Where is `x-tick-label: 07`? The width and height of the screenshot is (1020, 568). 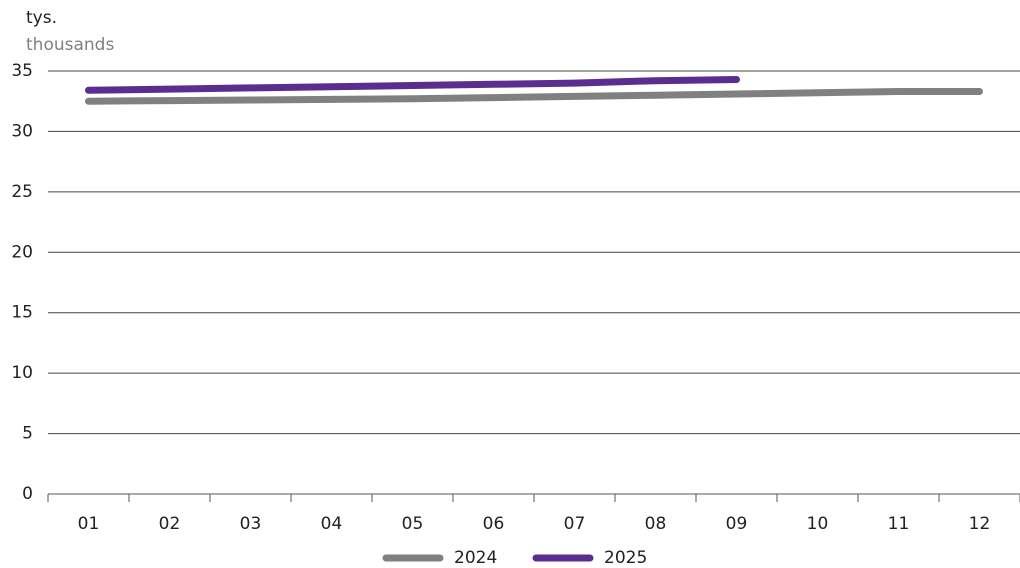 x-tick-label: 07 is located at coordinates (575, 524).